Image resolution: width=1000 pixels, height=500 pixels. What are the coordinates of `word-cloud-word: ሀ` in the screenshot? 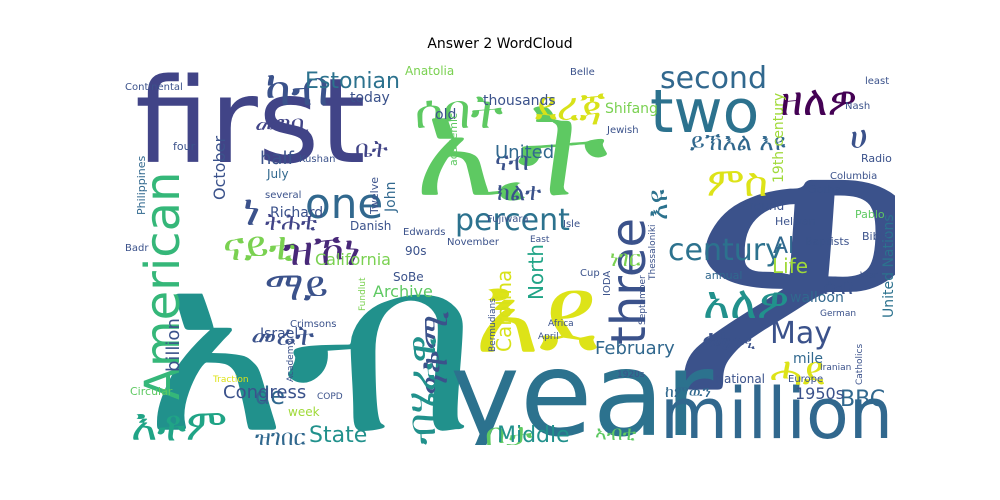 It's located at (859, 137).